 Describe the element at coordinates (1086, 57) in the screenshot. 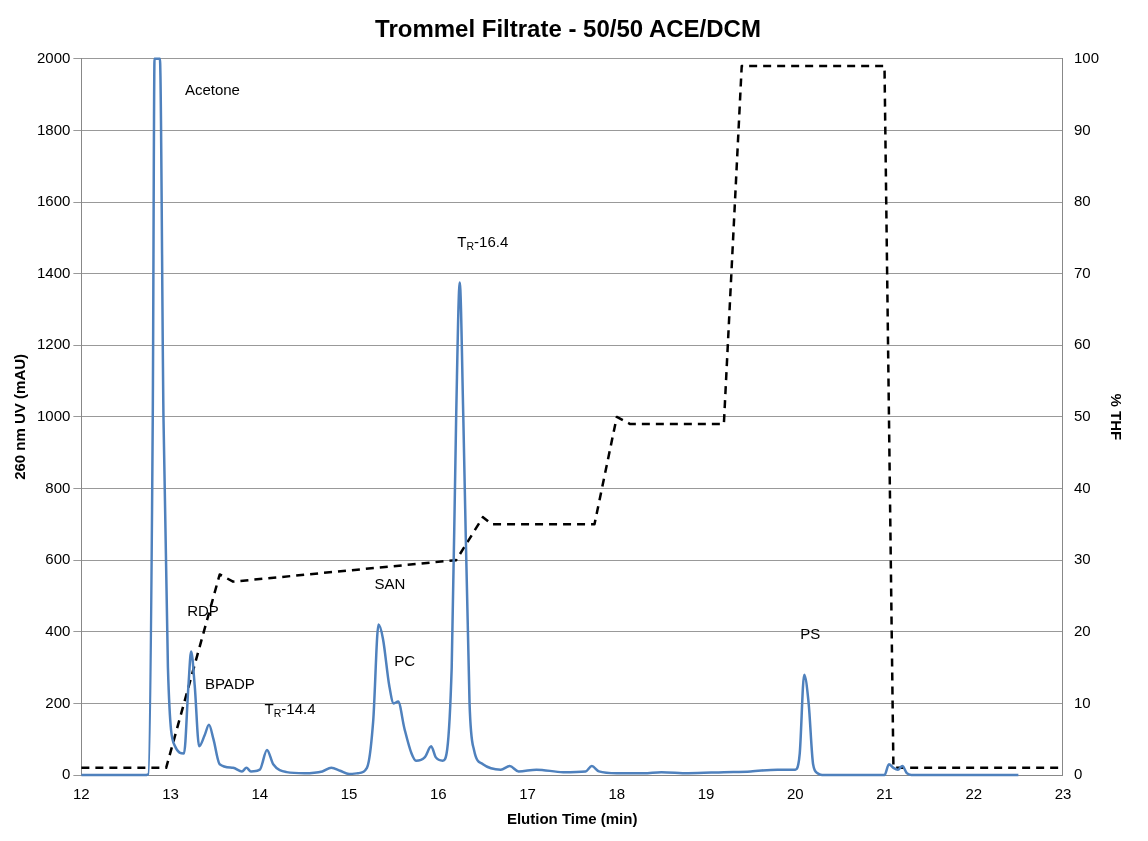

I see `y2-tick-label: 100` at that location.